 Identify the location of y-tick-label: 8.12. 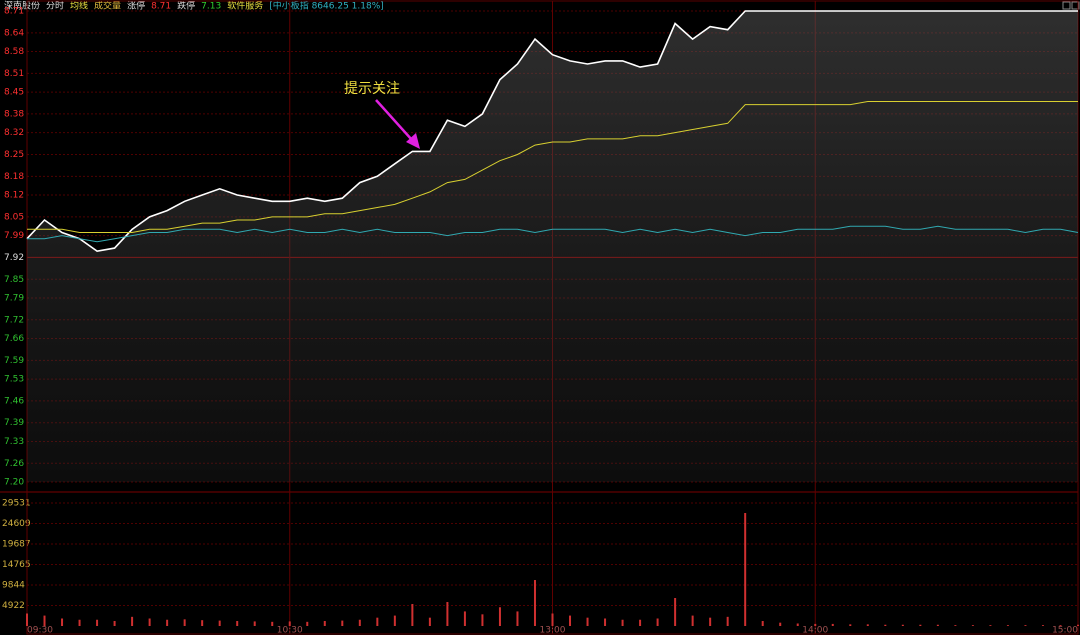
(14, 196).